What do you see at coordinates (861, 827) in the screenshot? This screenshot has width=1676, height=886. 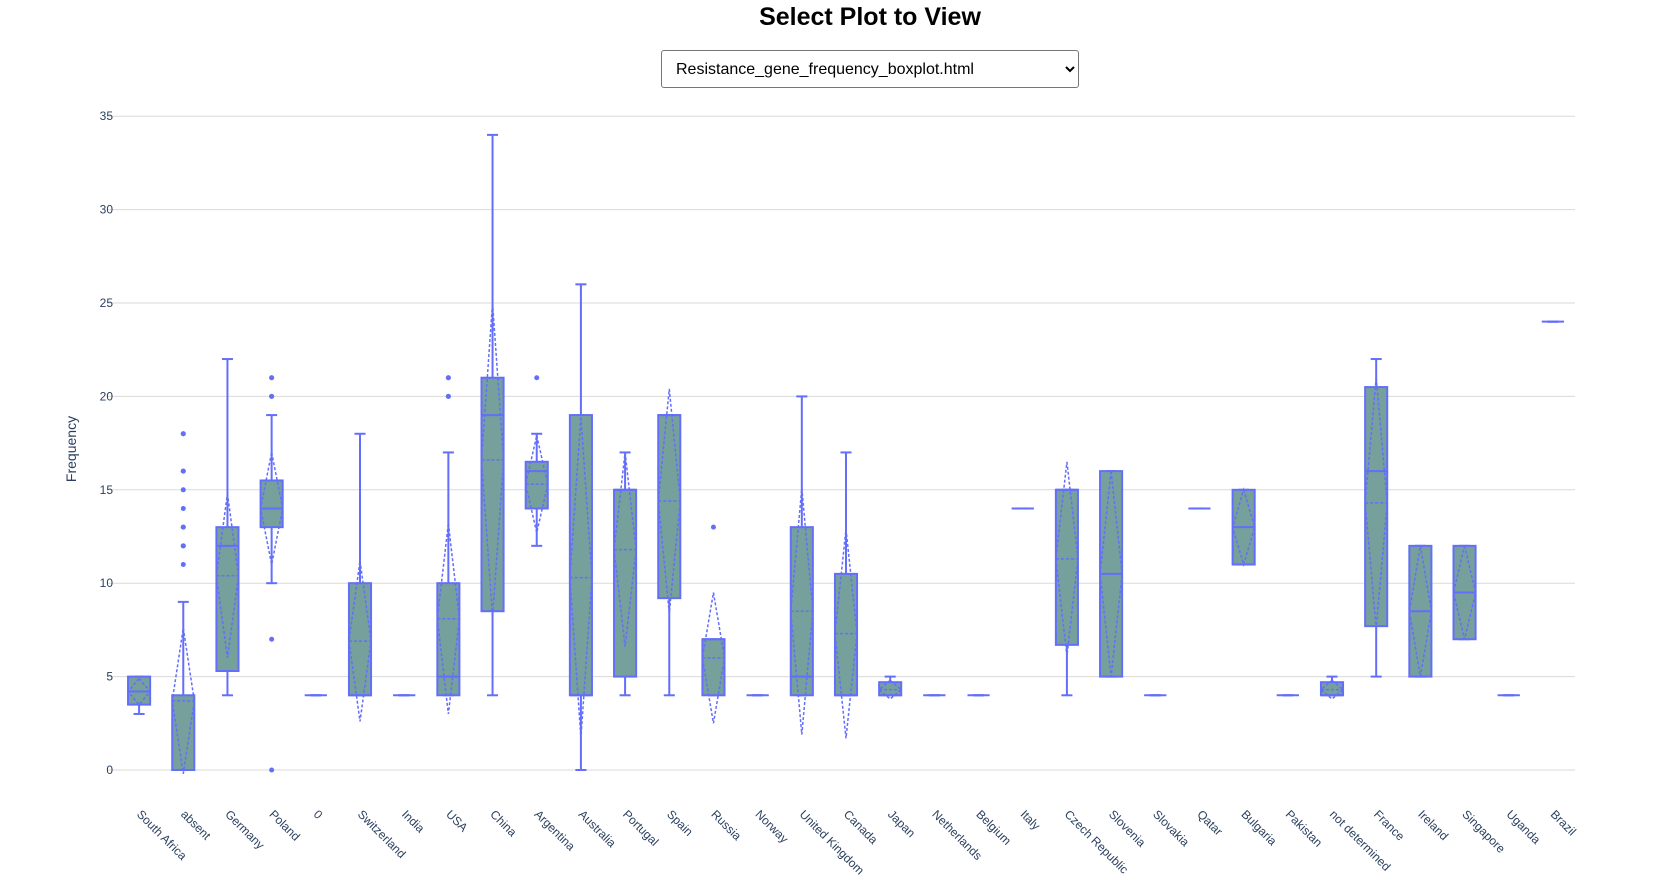 I see `x-tick-label: Canada` at bounding box center [861, 827].